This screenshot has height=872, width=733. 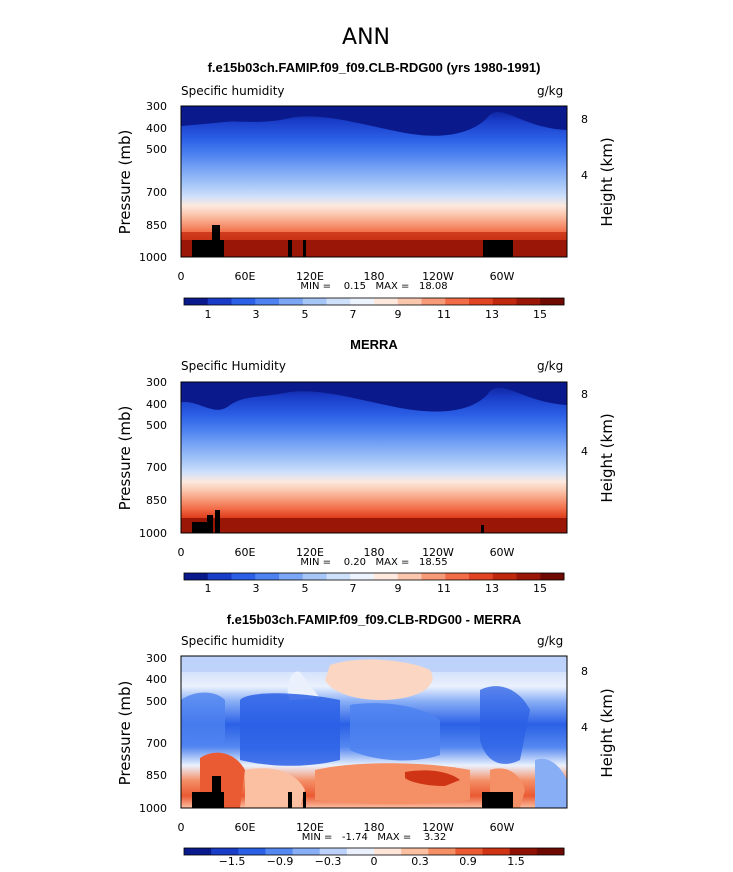 What do you see at coordinates (516, 861) in the screenshot?
I see `colorbar-label: 1.5` at bounding box center [516, 861].